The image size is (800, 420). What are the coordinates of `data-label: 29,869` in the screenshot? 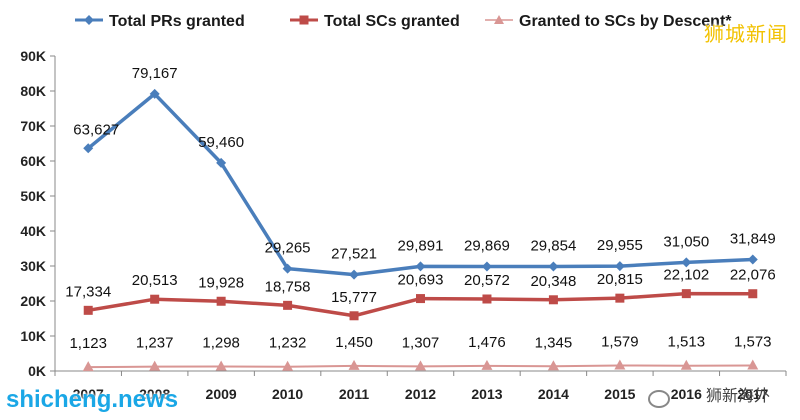 It's located at (487, 245).